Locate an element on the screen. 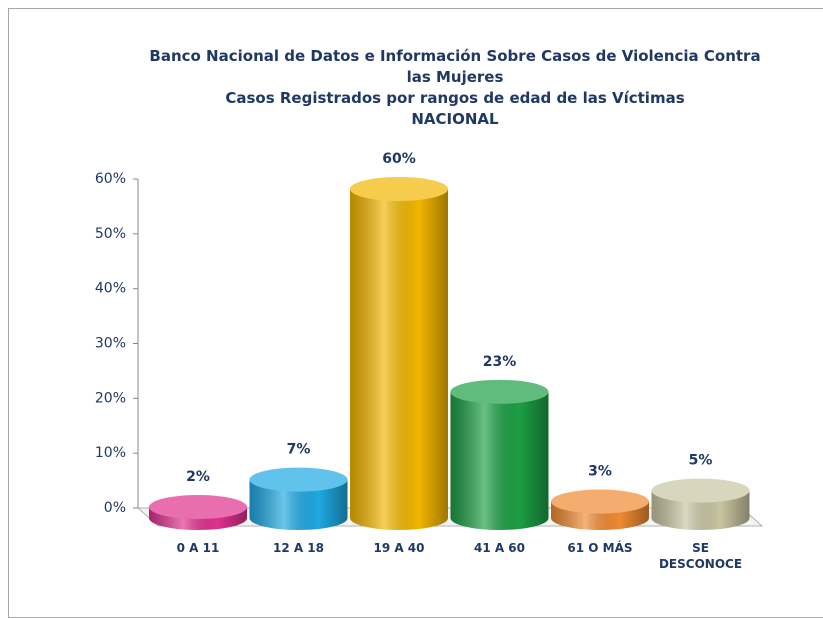 This screenshot has width=823, height=618. title-line: NACIONAL is located at coordinates (455, 119).